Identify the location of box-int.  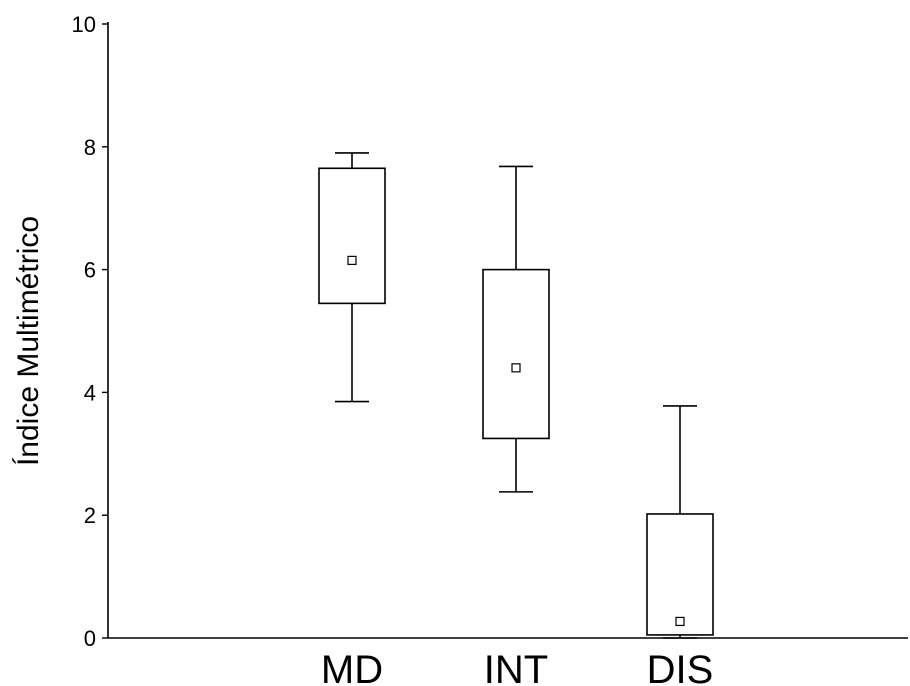
(516, 329).